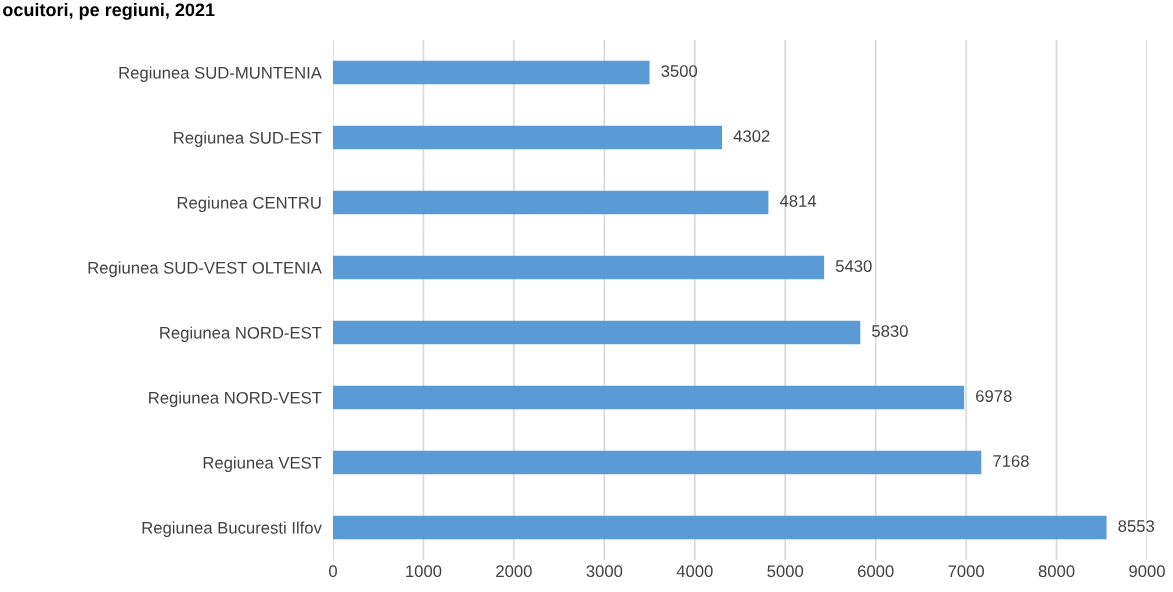 The width and height of the screenshot is (1173, 592). Describe the element at coordinates (966, 571) in the screenshot. I see `x-tick-label: 7000` at that location.